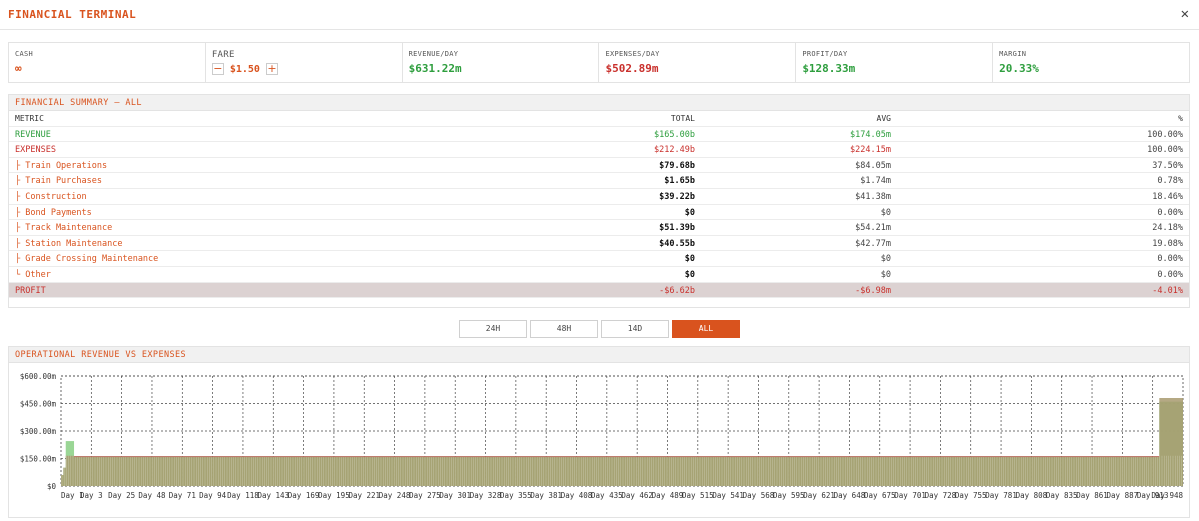 The height and width of the screenshot is (521, 1199). What do you see at coordinates (107, 62) in the screenshot?
I see `stat-cash: CASH ∞` at bounding box center [107, 62].